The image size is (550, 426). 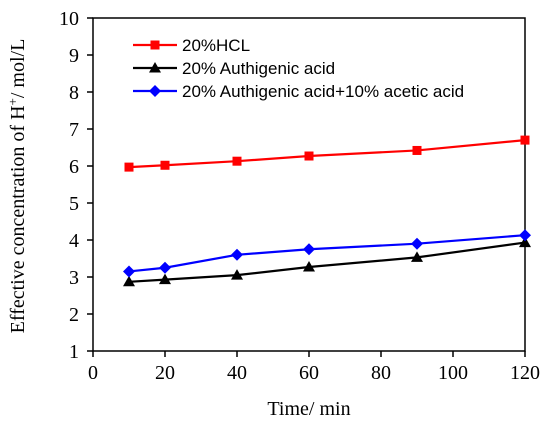 I want to click on y-tick-label: 1, so click(x=74, y=352).